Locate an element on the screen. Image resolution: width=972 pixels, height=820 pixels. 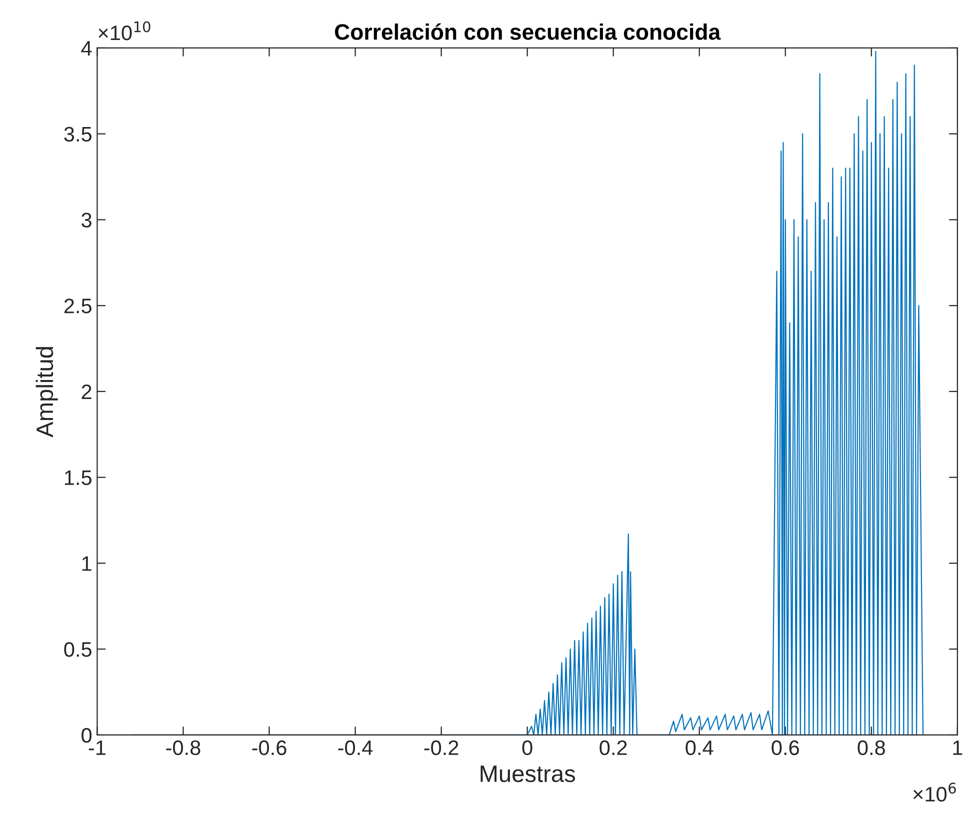
x-tick-label: 0.4 is located at coordinates (700, 748).